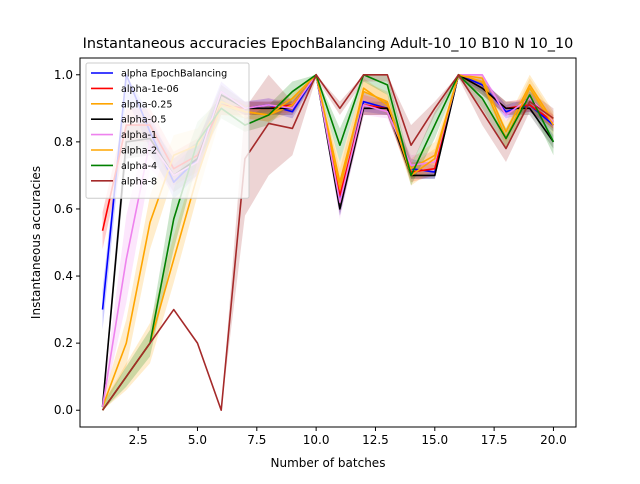 This screenshot has height=484, width=640. Describe the element at coordinates (138, 440) in the screenshot. I see `x-tick-label: 2.5` at that location.